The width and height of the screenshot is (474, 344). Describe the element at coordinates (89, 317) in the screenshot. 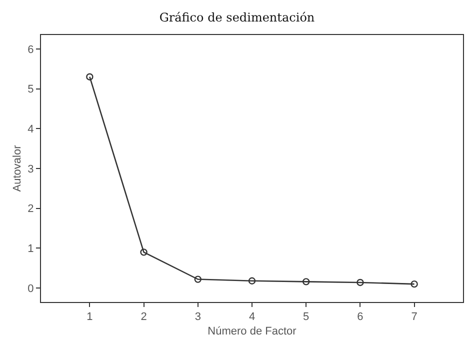

I see `x-tick-label: 1` at that location.